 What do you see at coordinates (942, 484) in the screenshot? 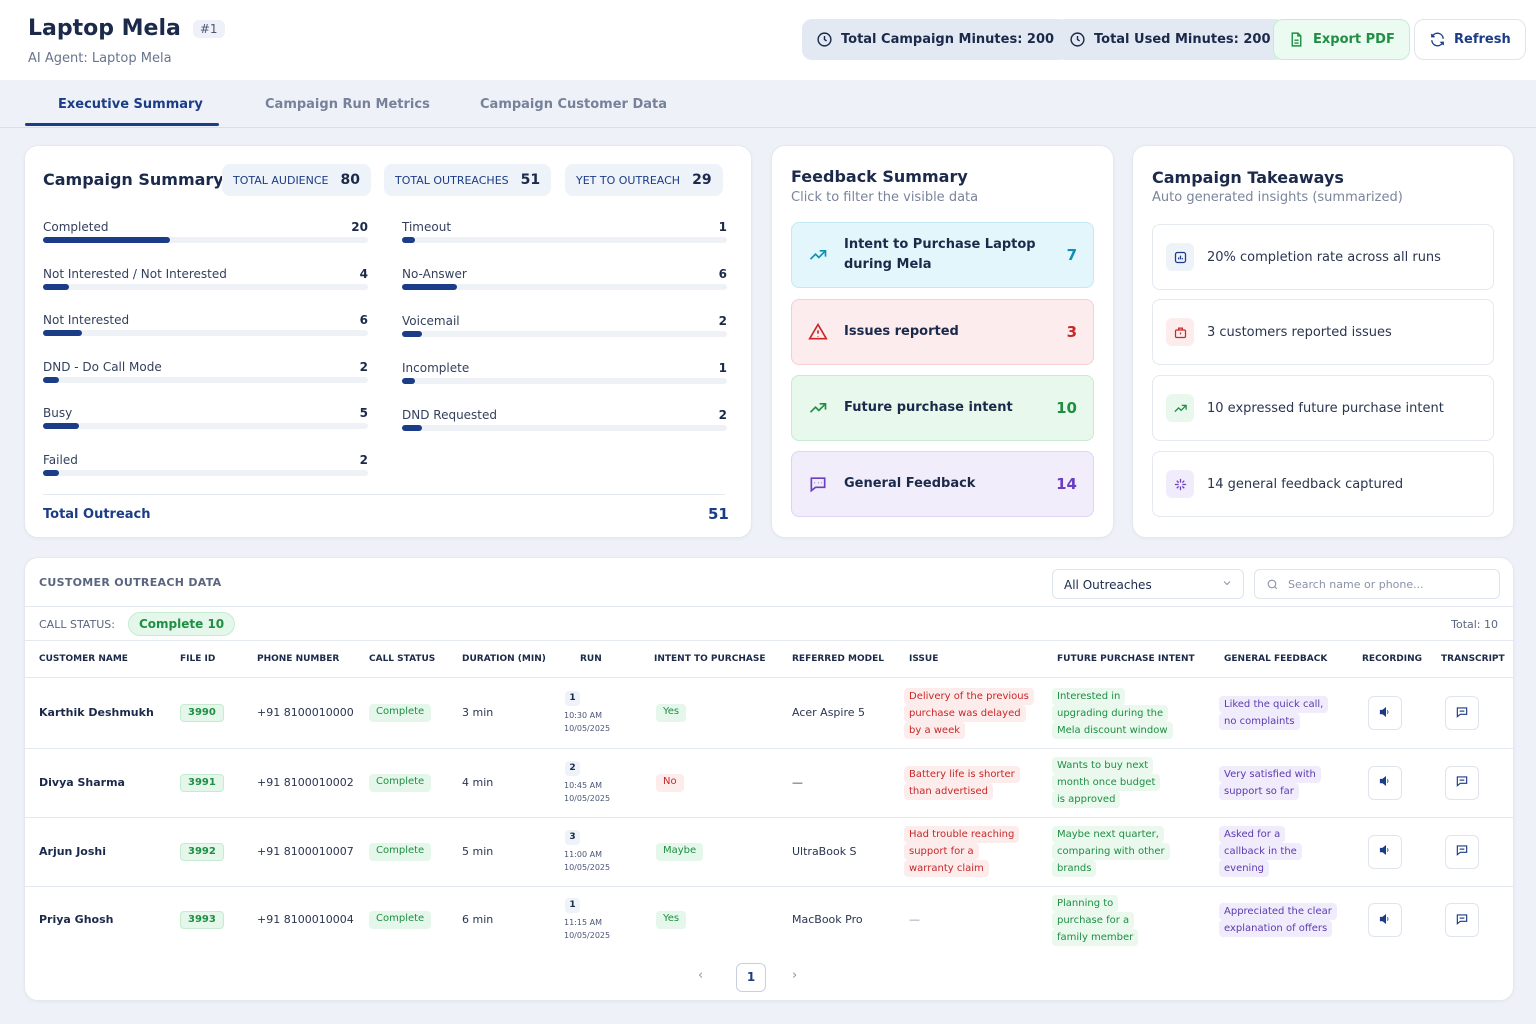
I see `feedback-filter-item: General Feedback 14` at bounding box center [942, 484].